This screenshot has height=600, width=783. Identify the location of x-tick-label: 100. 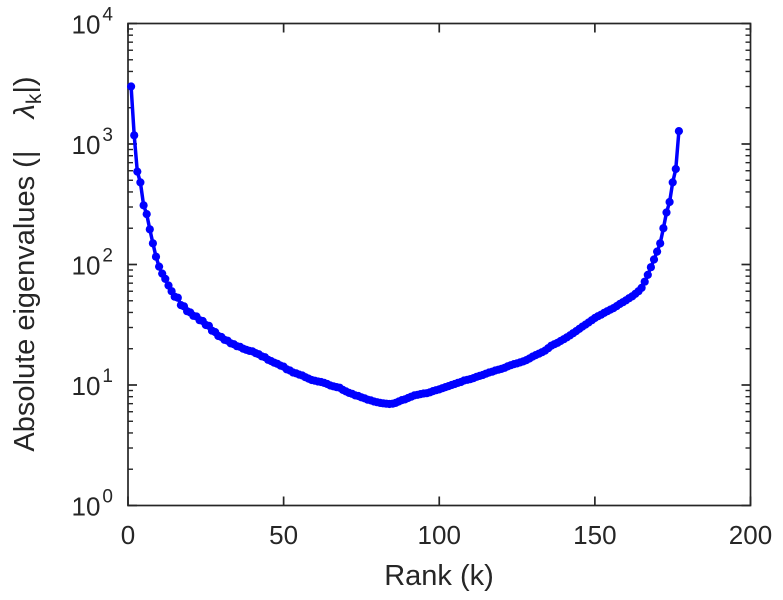
(439, 535).